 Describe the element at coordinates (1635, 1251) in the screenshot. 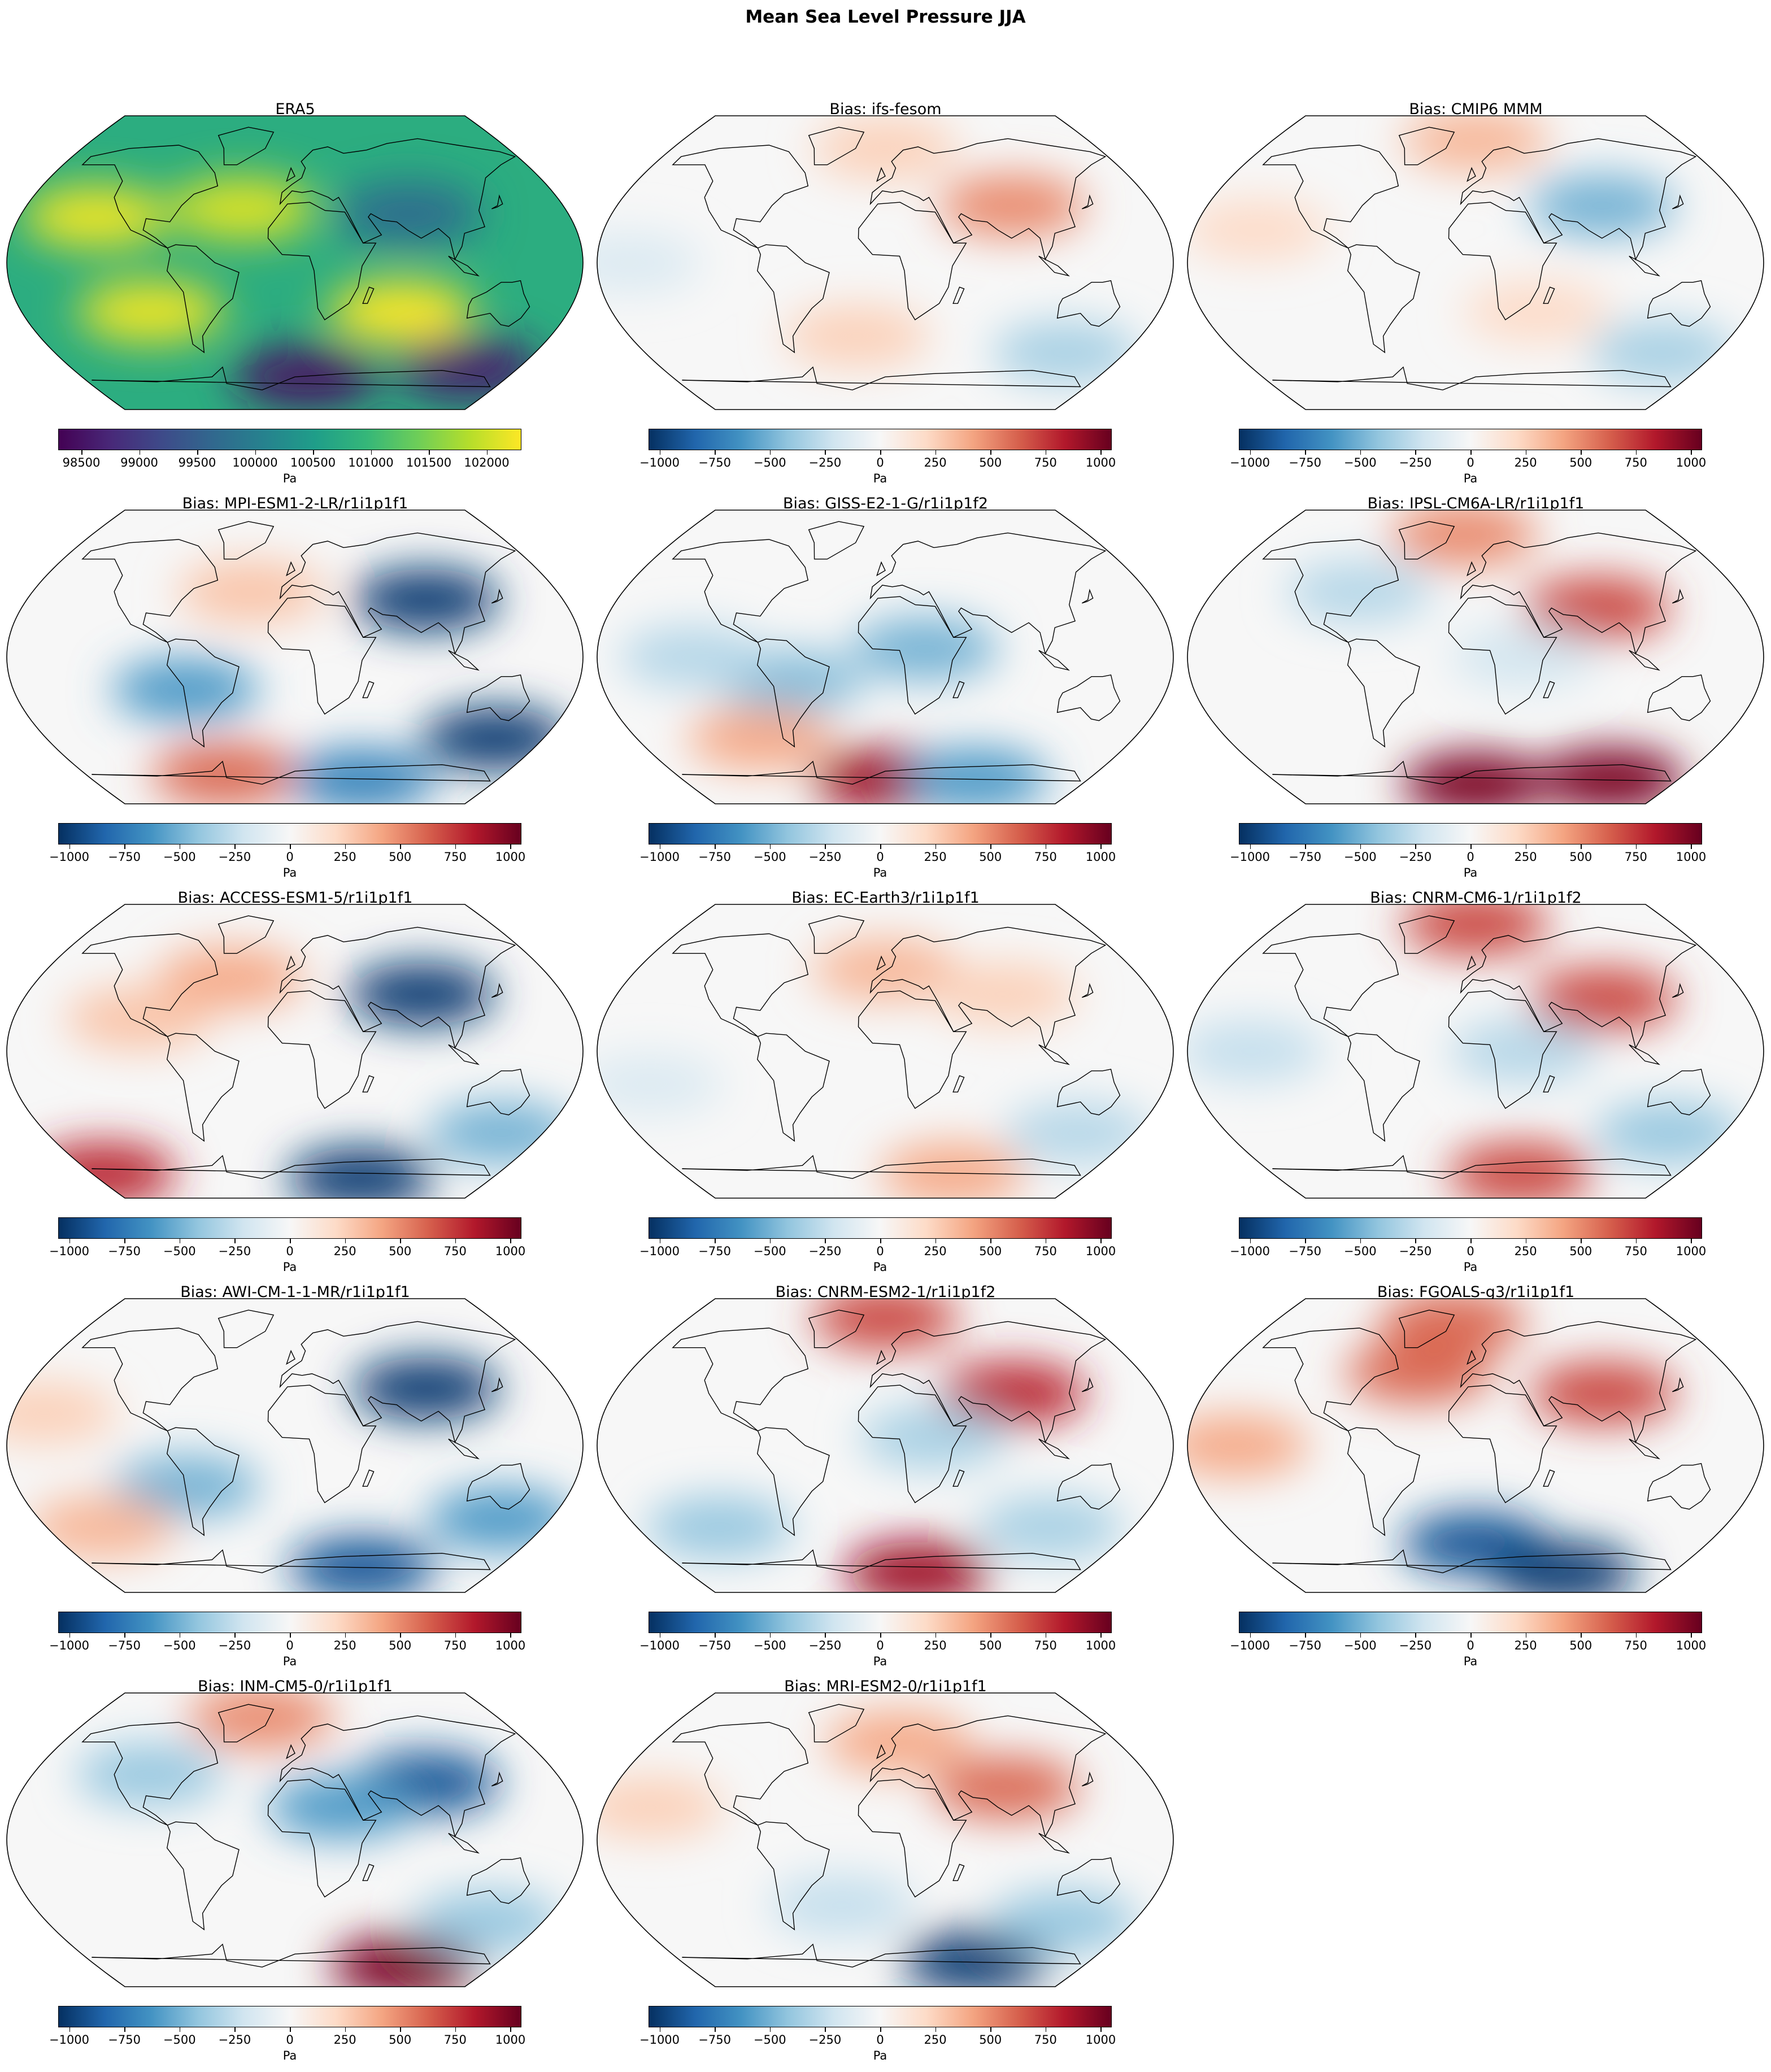

I see `colorbar-tick-label: 750` at that location.